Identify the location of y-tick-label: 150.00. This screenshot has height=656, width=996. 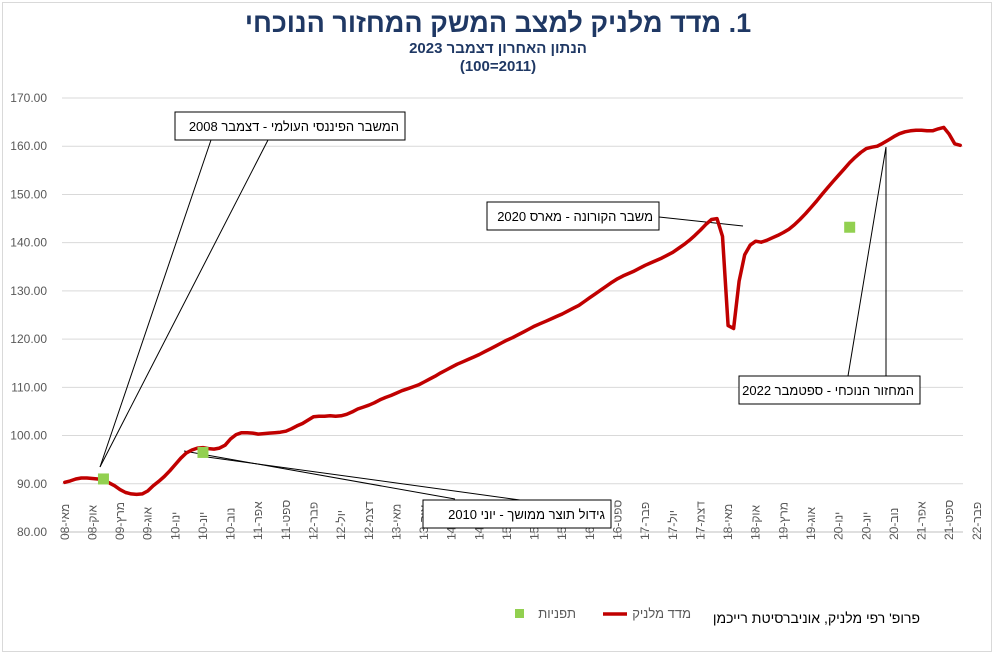
(28, 194).